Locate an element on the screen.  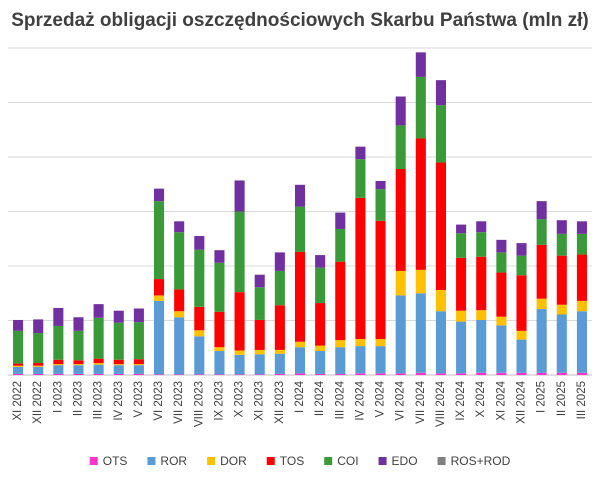
x-tick-label: VIII 2023 is located at coordinates (199, 404).